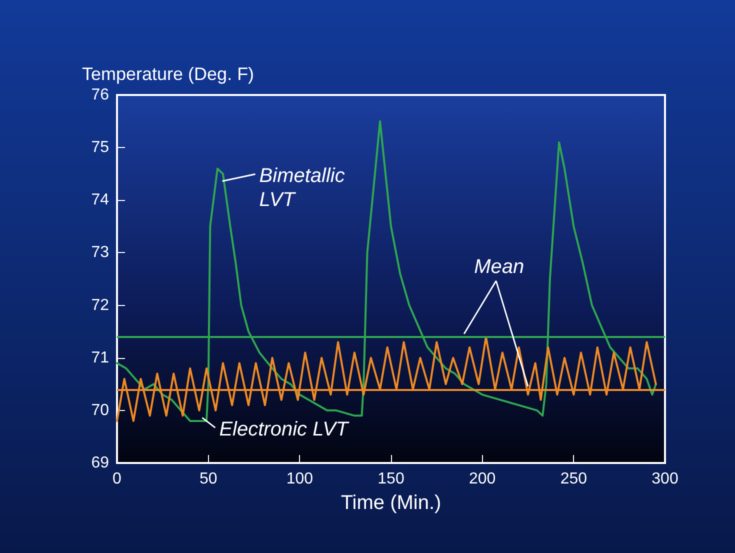 Image resolution: width=735 pixels, height=553 pixels. Describe the element at coordinates (100, 253) in the screenshot. I see `y-tick-label: 73` at that location.